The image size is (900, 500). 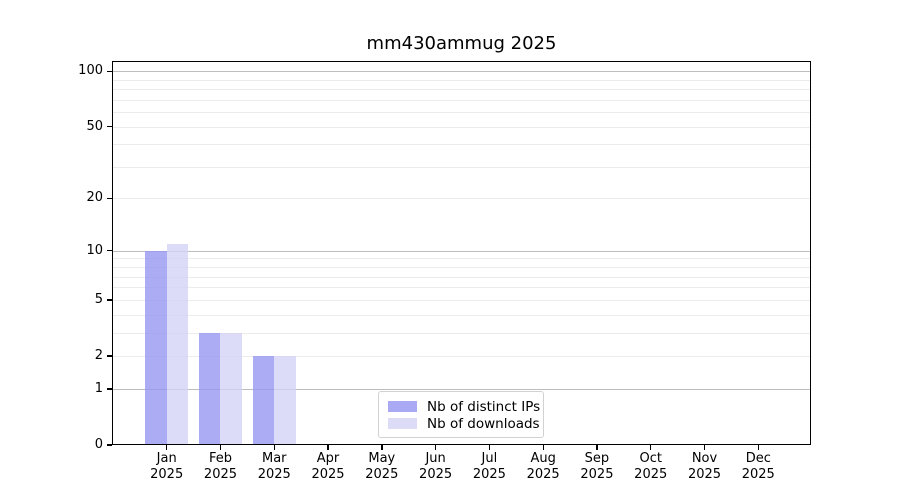 What do you see at coordinates (220, 466) in the screenshot?
I see `x-tick-label-feb: Feb 2025` at bounding box center [220, 466].